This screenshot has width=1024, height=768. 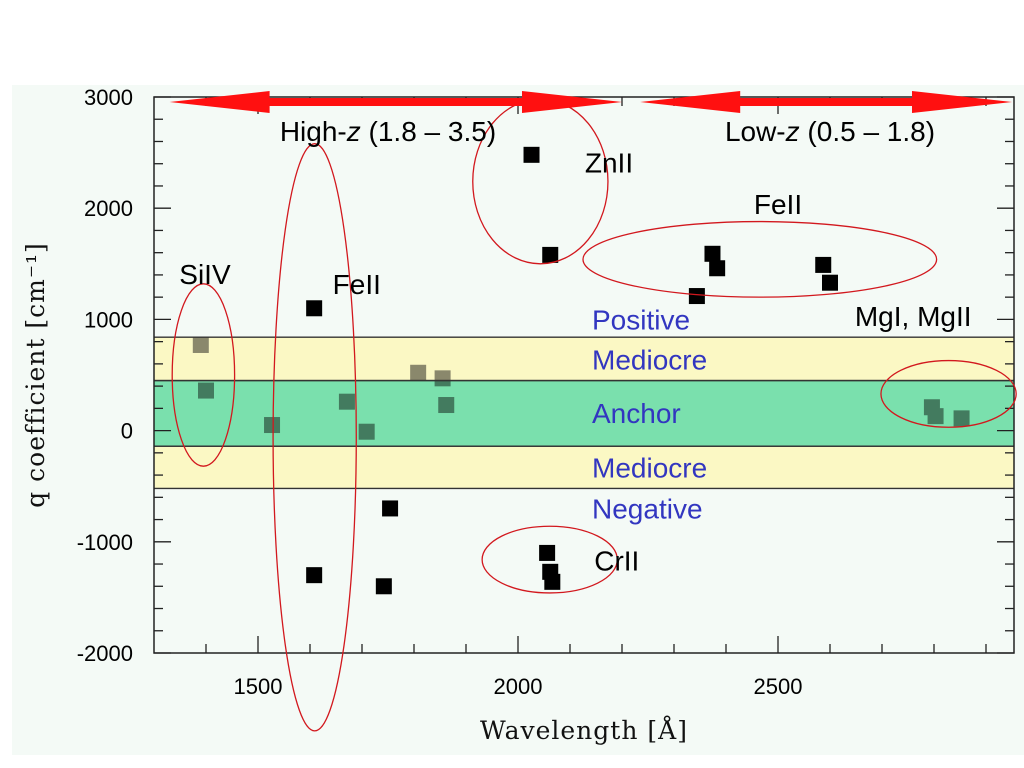 I want to click on y-axis-title: q coefficient [cm⁻¹], so click(x=35, y=375).